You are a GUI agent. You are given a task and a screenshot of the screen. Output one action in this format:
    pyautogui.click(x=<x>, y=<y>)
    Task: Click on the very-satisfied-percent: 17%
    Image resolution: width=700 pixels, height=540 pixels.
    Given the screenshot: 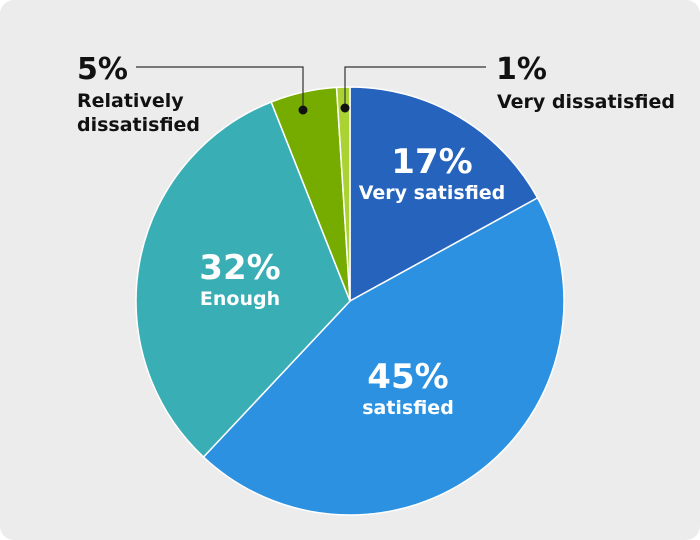 What is the action you would take?
    pyautogui.click(x=431, y=162)
    